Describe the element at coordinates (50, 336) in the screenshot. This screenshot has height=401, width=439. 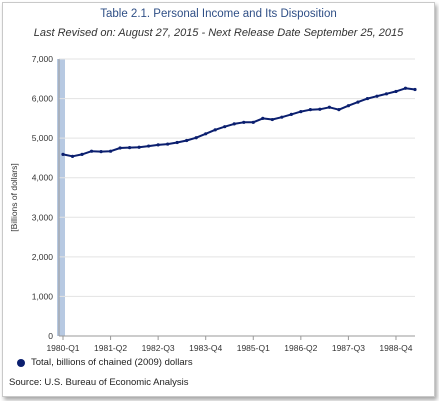
I see `y-tick-label: 0` at that location.